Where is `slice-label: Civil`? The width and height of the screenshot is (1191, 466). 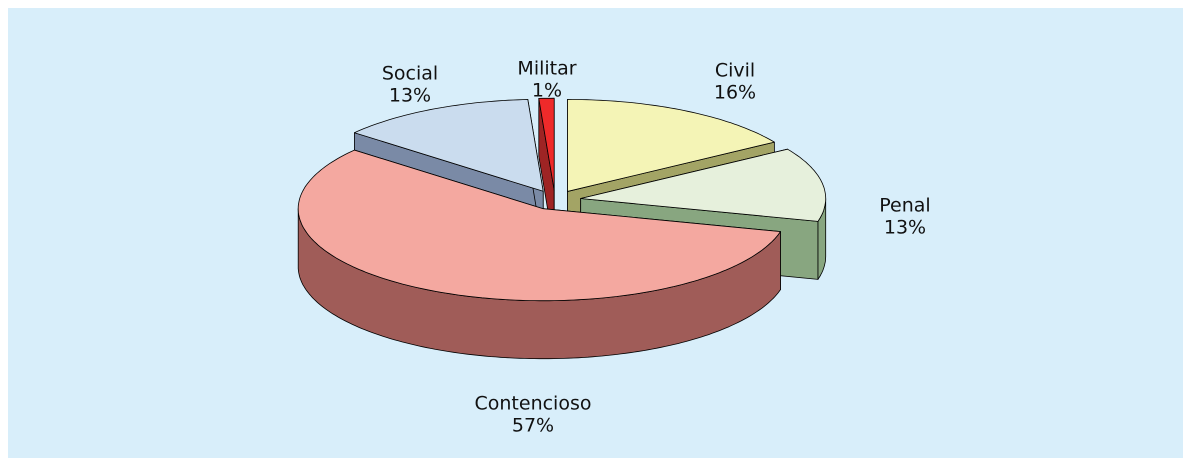 slice-label: Civil is located at coordinates (735, 71).